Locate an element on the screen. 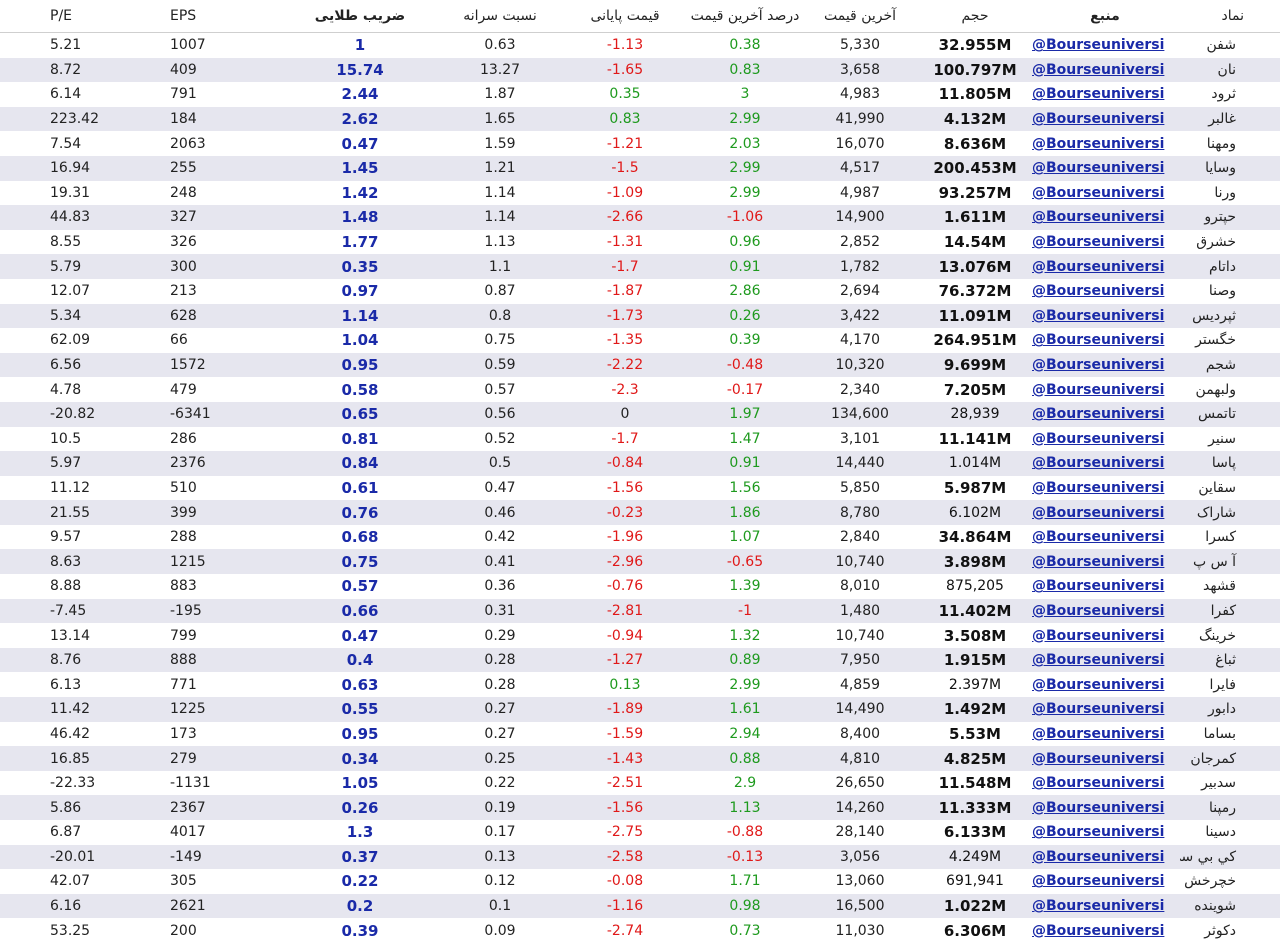 The height and width of the screenshot is (943, 1280). cell-pe: 62.09 is located at coordinates (70, 340).